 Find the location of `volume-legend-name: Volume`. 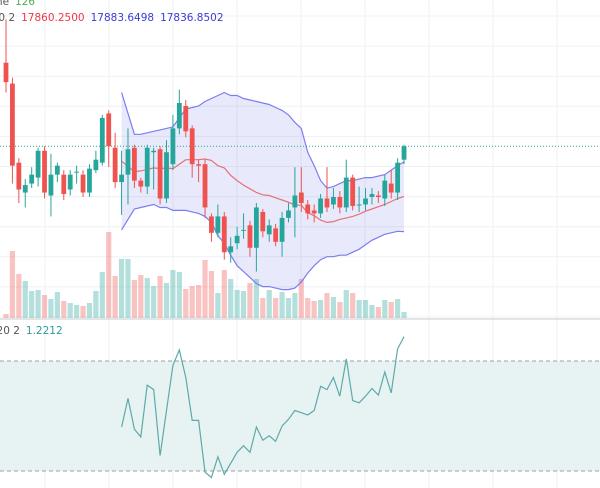

volume-legend-name: Volume is located at coordinates (5, 4).